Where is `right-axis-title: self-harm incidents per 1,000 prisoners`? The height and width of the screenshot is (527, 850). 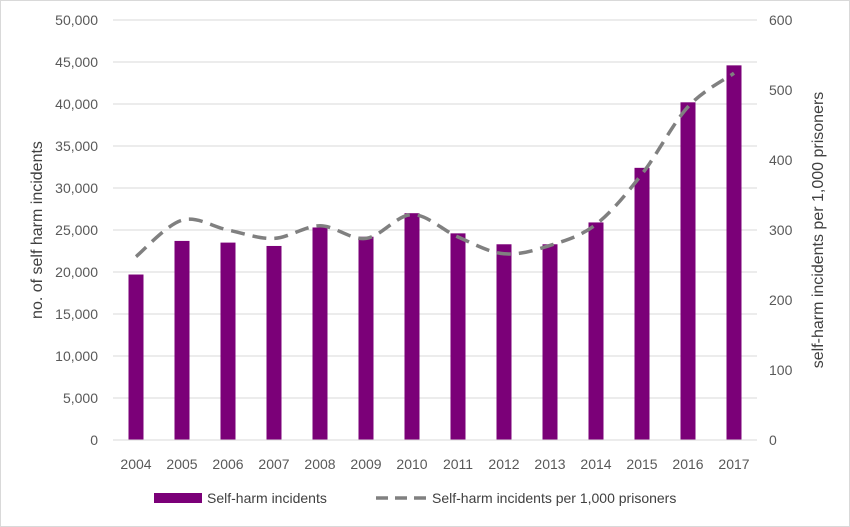 right-axis-title: self-harm incidents per 1,000 prisoners is located at coordinates (818, 230).